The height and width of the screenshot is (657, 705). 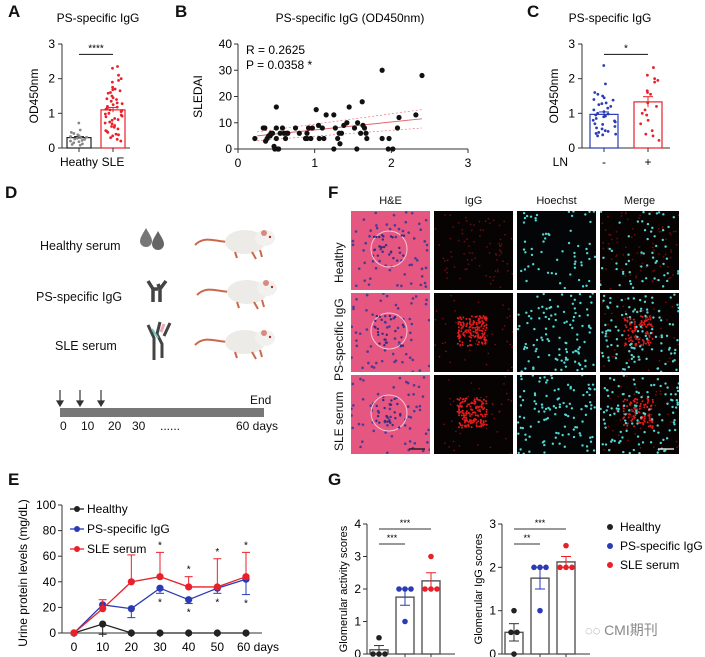 What do you see at coordinates (533, 11) in the screenshot?
I see `panel-letter-c: C` at bounding box center [533, 11].